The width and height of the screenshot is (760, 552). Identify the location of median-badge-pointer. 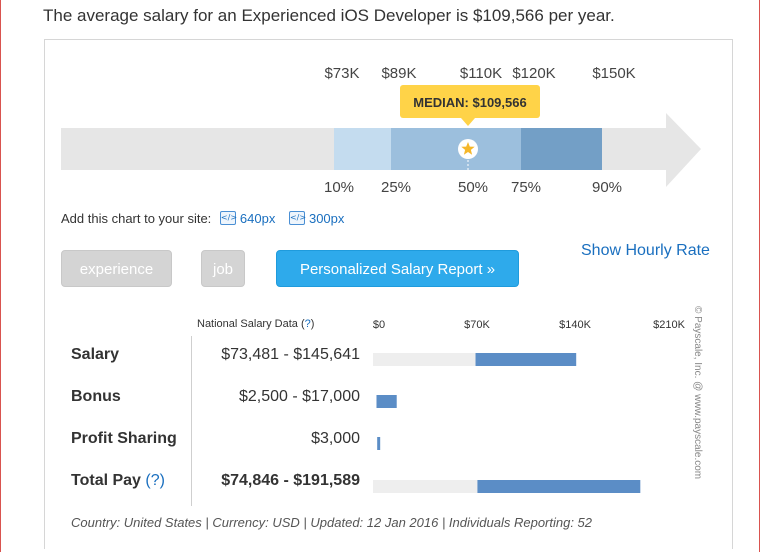
(468, 122).